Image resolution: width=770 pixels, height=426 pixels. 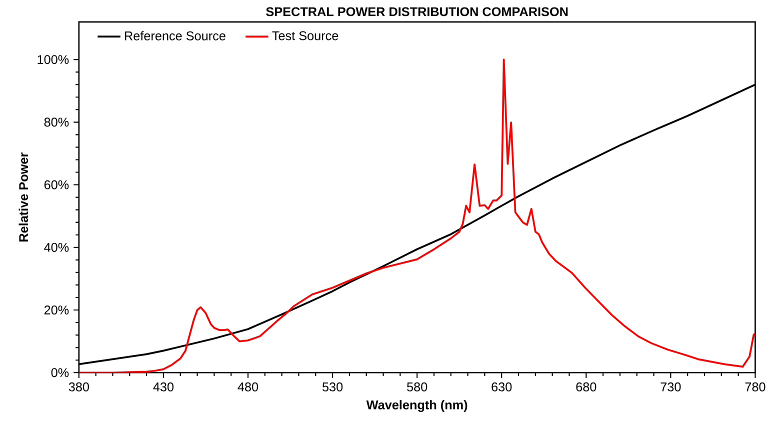 I want to click on y-axis-title: Relative Power, so click(x=23, y=197).